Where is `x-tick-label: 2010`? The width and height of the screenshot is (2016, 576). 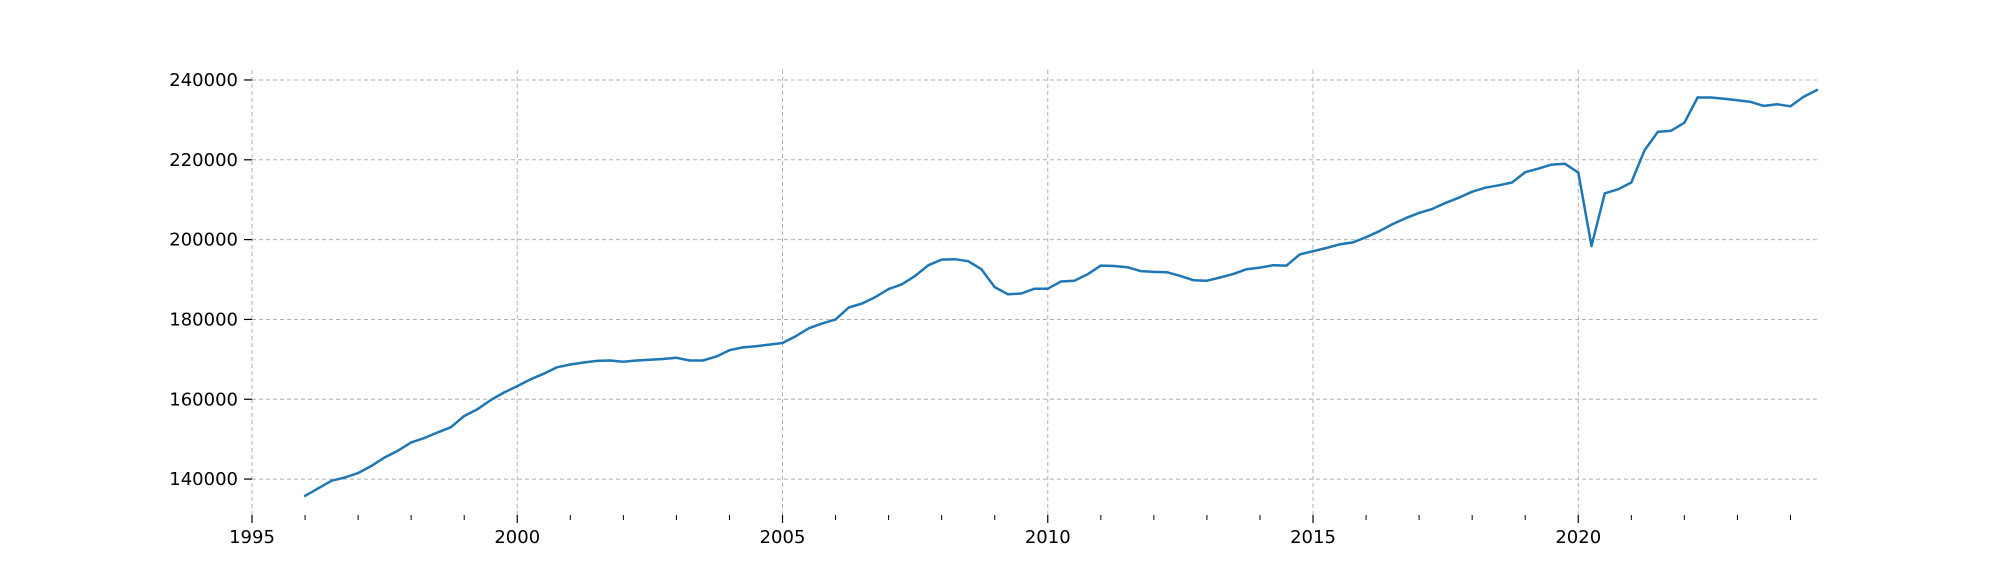 x-tick-label: 2010 is located at coordinates (1048, 537).